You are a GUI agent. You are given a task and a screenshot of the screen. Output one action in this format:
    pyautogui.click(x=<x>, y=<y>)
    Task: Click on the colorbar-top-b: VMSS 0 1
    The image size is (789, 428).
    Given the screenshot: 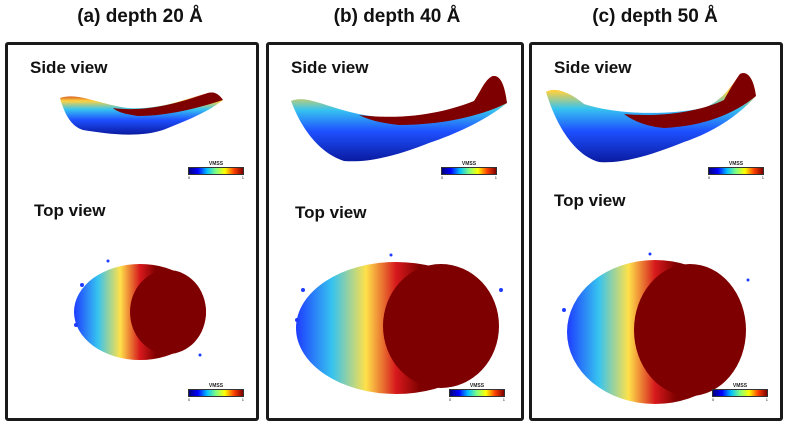 What is the action you would take?
    pyautogui.click(x=477, y=392)
    